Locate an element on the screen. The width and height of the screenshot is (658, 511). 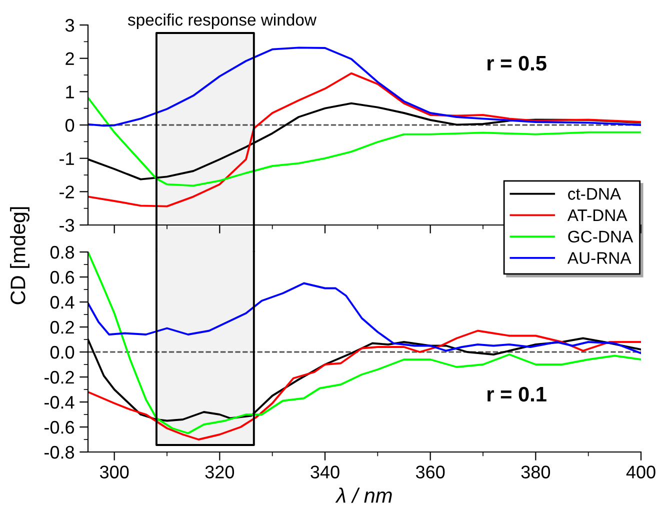
x-tick-label: 380 is located at coordinates (535, 472).